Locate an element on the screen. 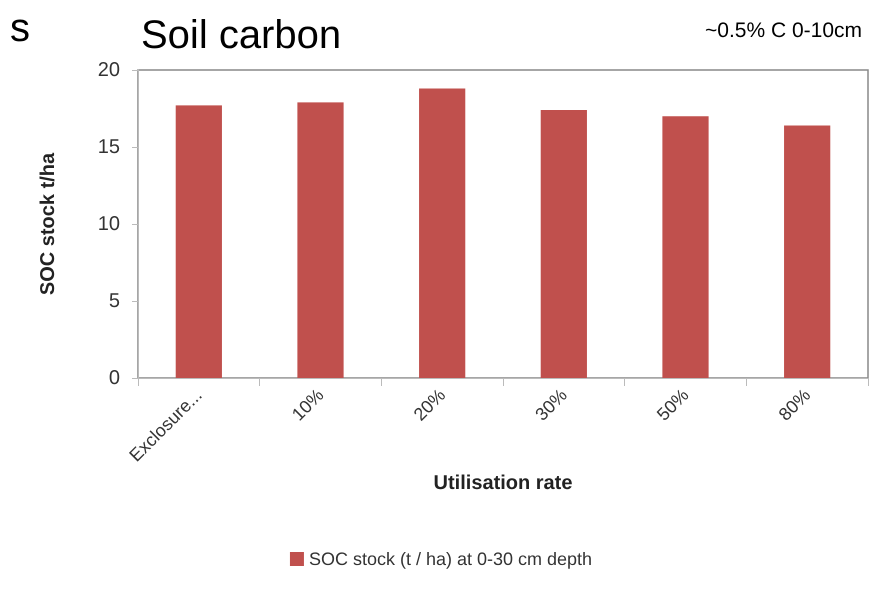  legend-label: SOC stock (t / ha) at 0-30 cm depth is located at coordinates (450, 559).